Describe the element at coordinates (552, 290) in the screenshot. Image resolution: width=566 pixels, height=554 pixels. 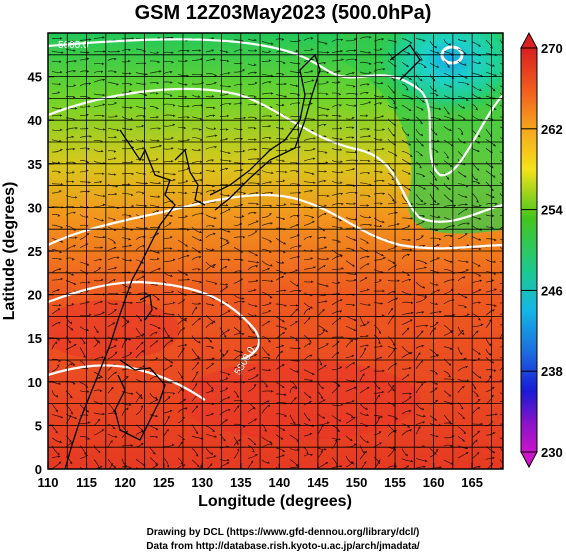
I see `colorbar-tick-label: 246` at that location.